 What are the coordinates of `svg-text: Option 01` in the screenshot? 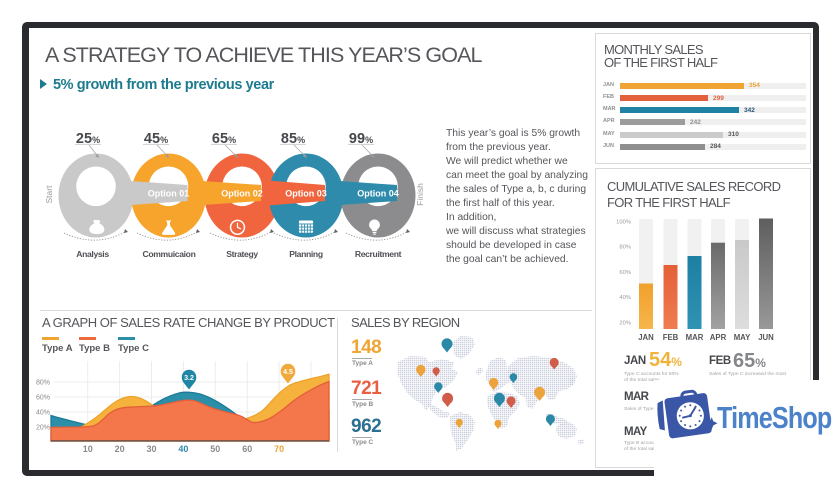 It's located at (169, 194).